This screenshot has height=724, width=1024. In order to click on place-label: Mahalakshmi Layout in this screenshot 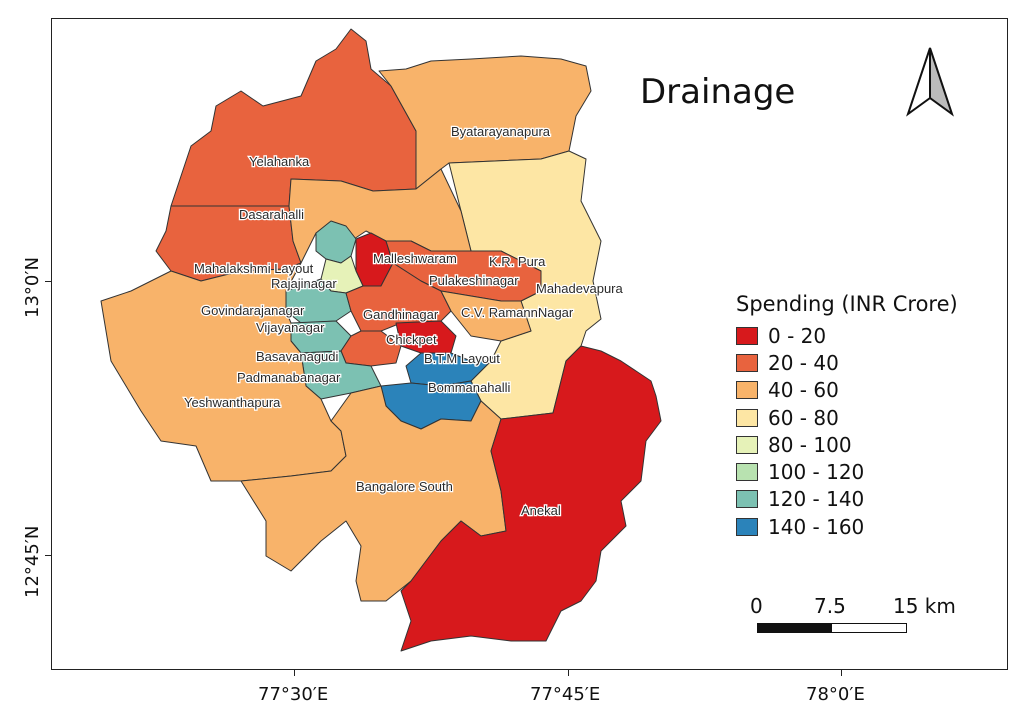, I will do `click(254, 268)`.